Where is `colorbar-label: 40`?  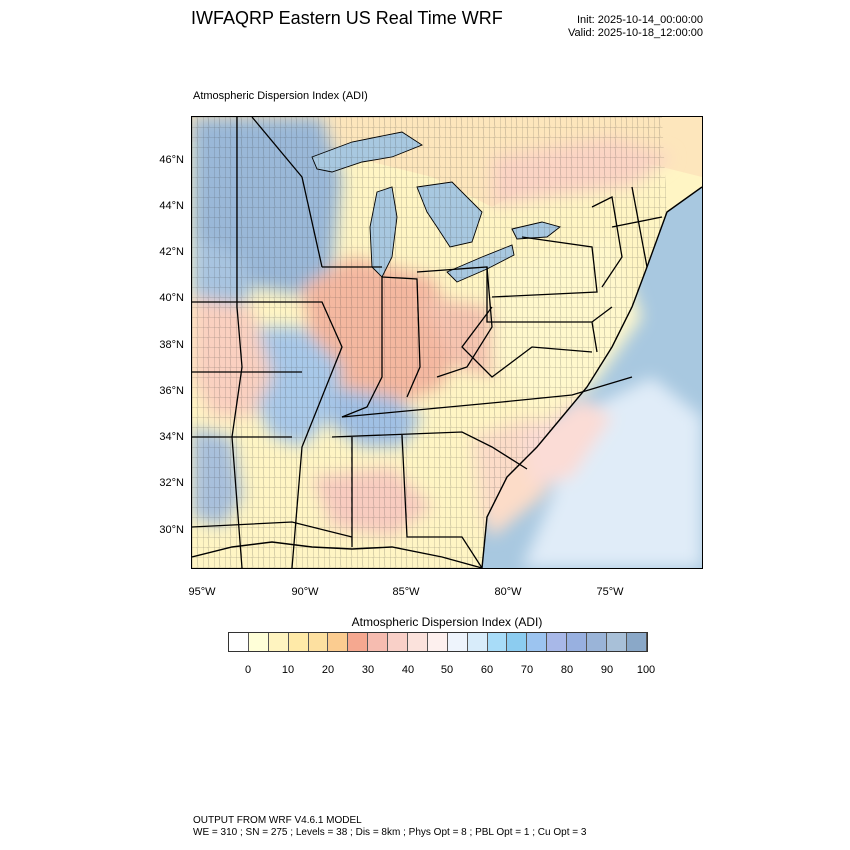
colorbar-label: 40 is located at coordinates (408, 670).